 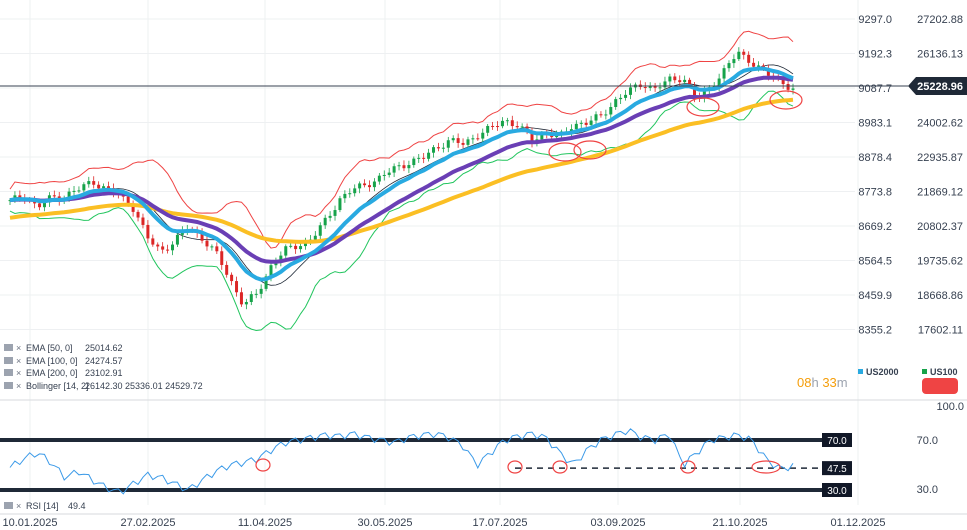 I want to click on us100-label: US100, so click(x=944, y=372).